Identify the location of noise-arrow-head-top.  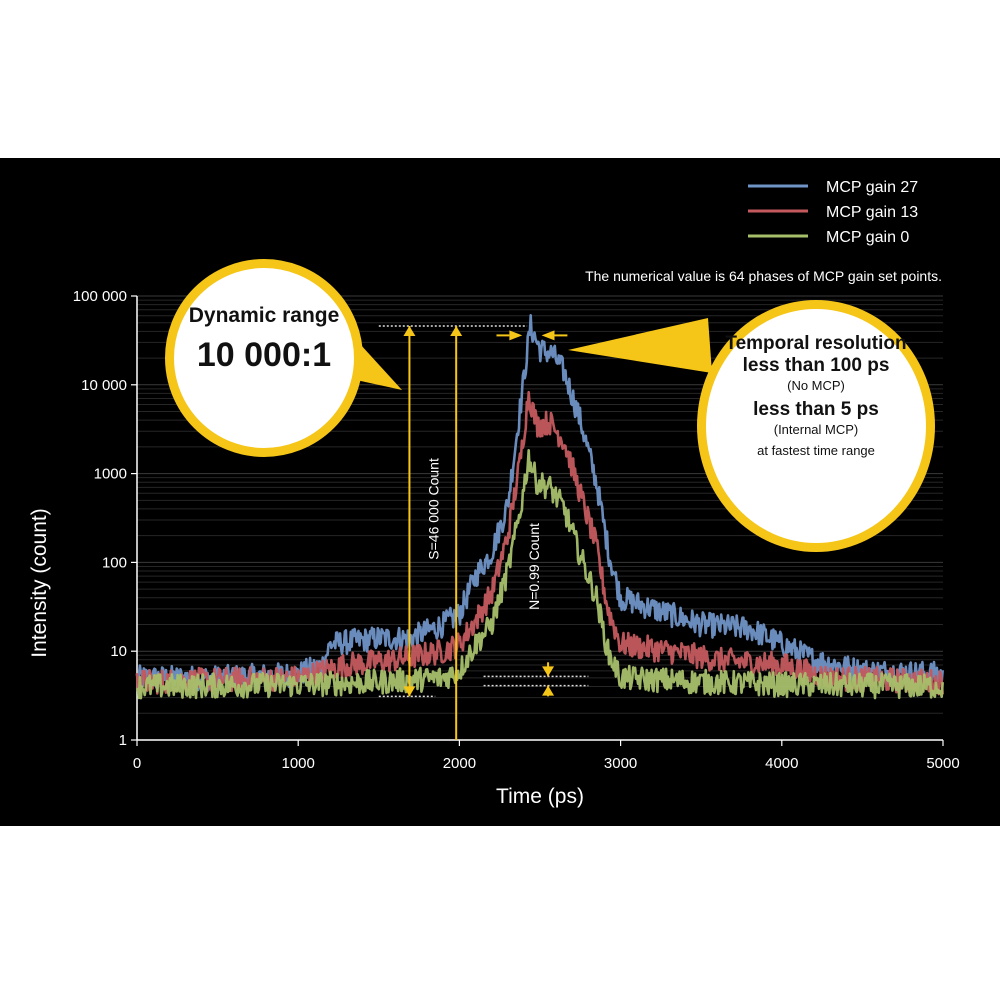
(548, 671).